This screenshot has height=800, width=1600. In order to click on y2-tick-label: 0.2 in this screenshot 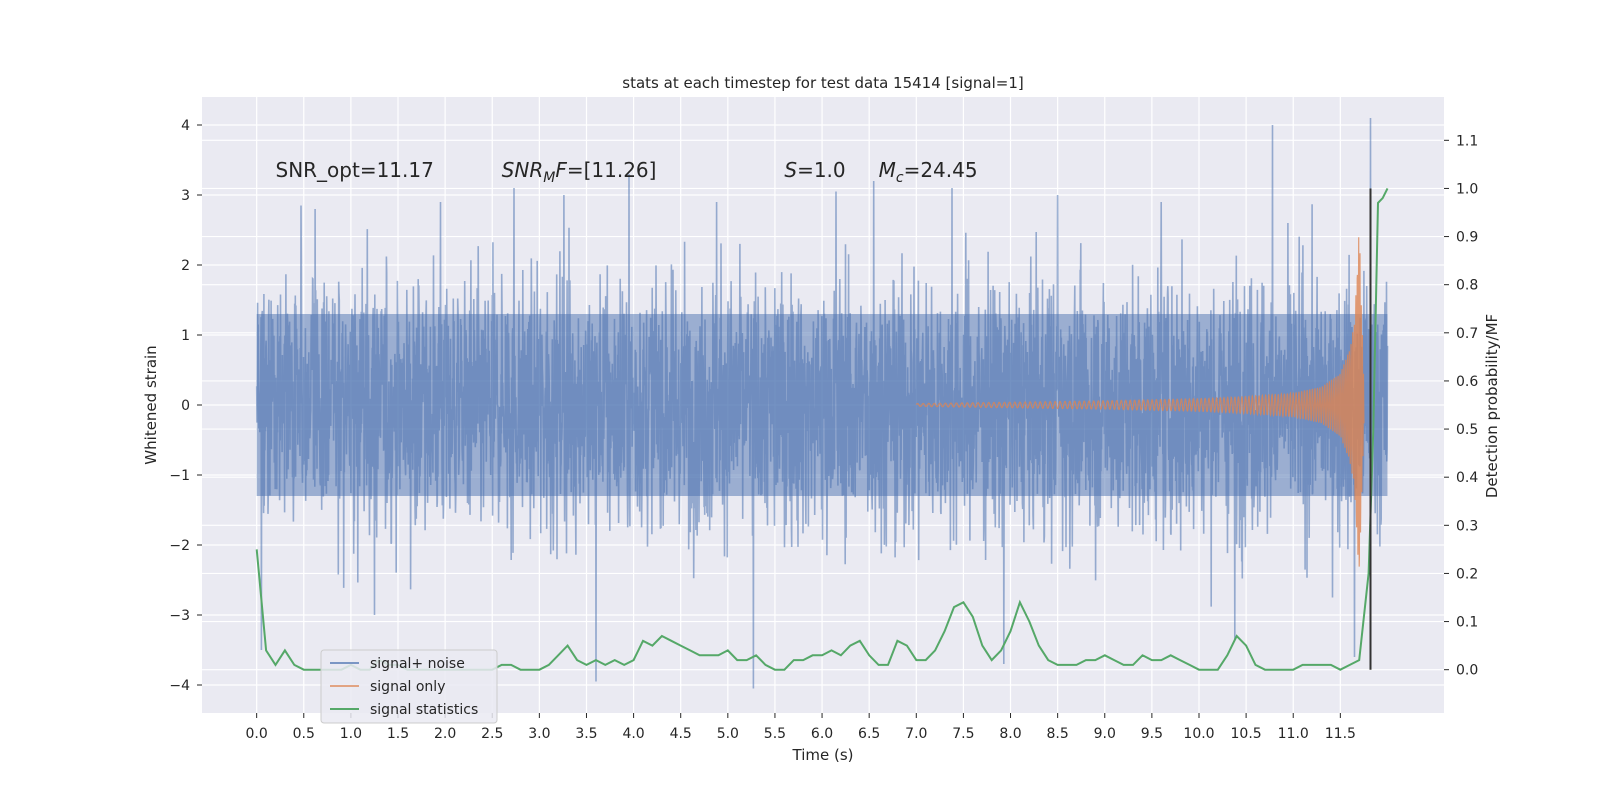, I will do `click(1467, 574)`.